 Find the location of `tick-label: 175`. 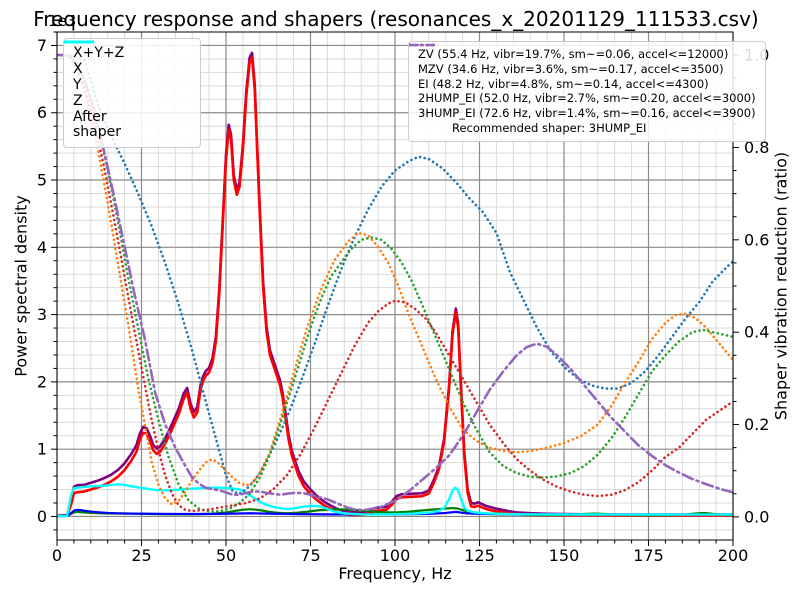

tick-label: 175 is located at coordinates (648, 555).